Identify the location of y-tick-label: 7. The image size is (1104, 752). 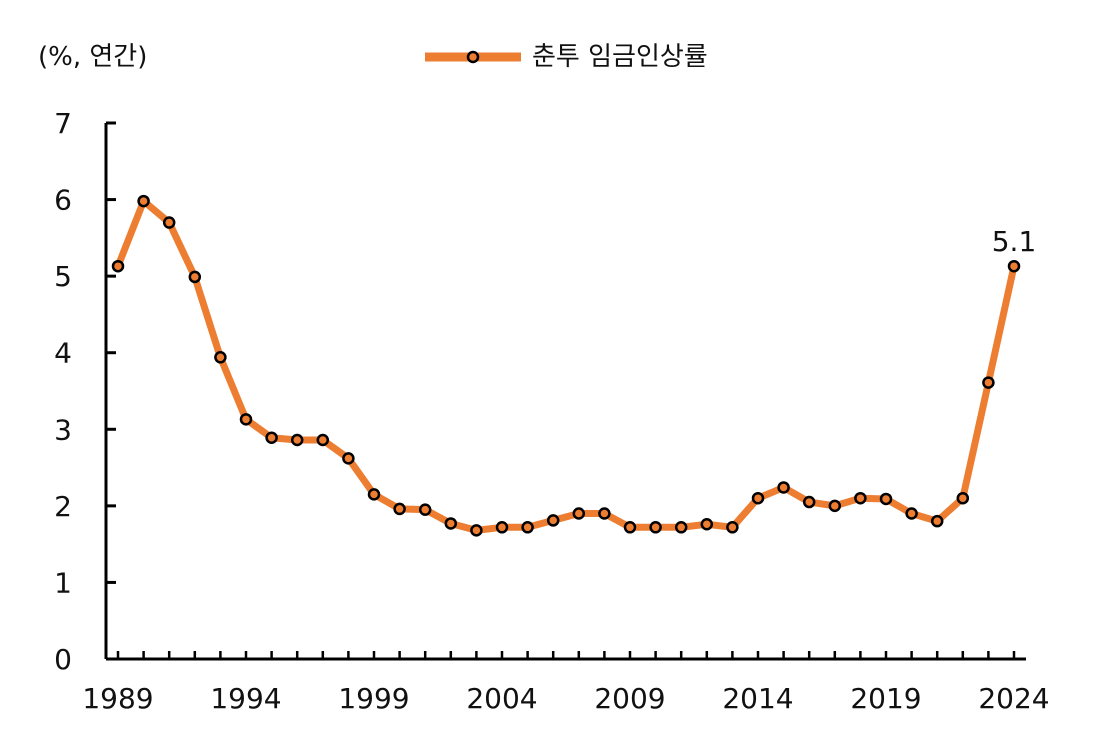
(63, 123).